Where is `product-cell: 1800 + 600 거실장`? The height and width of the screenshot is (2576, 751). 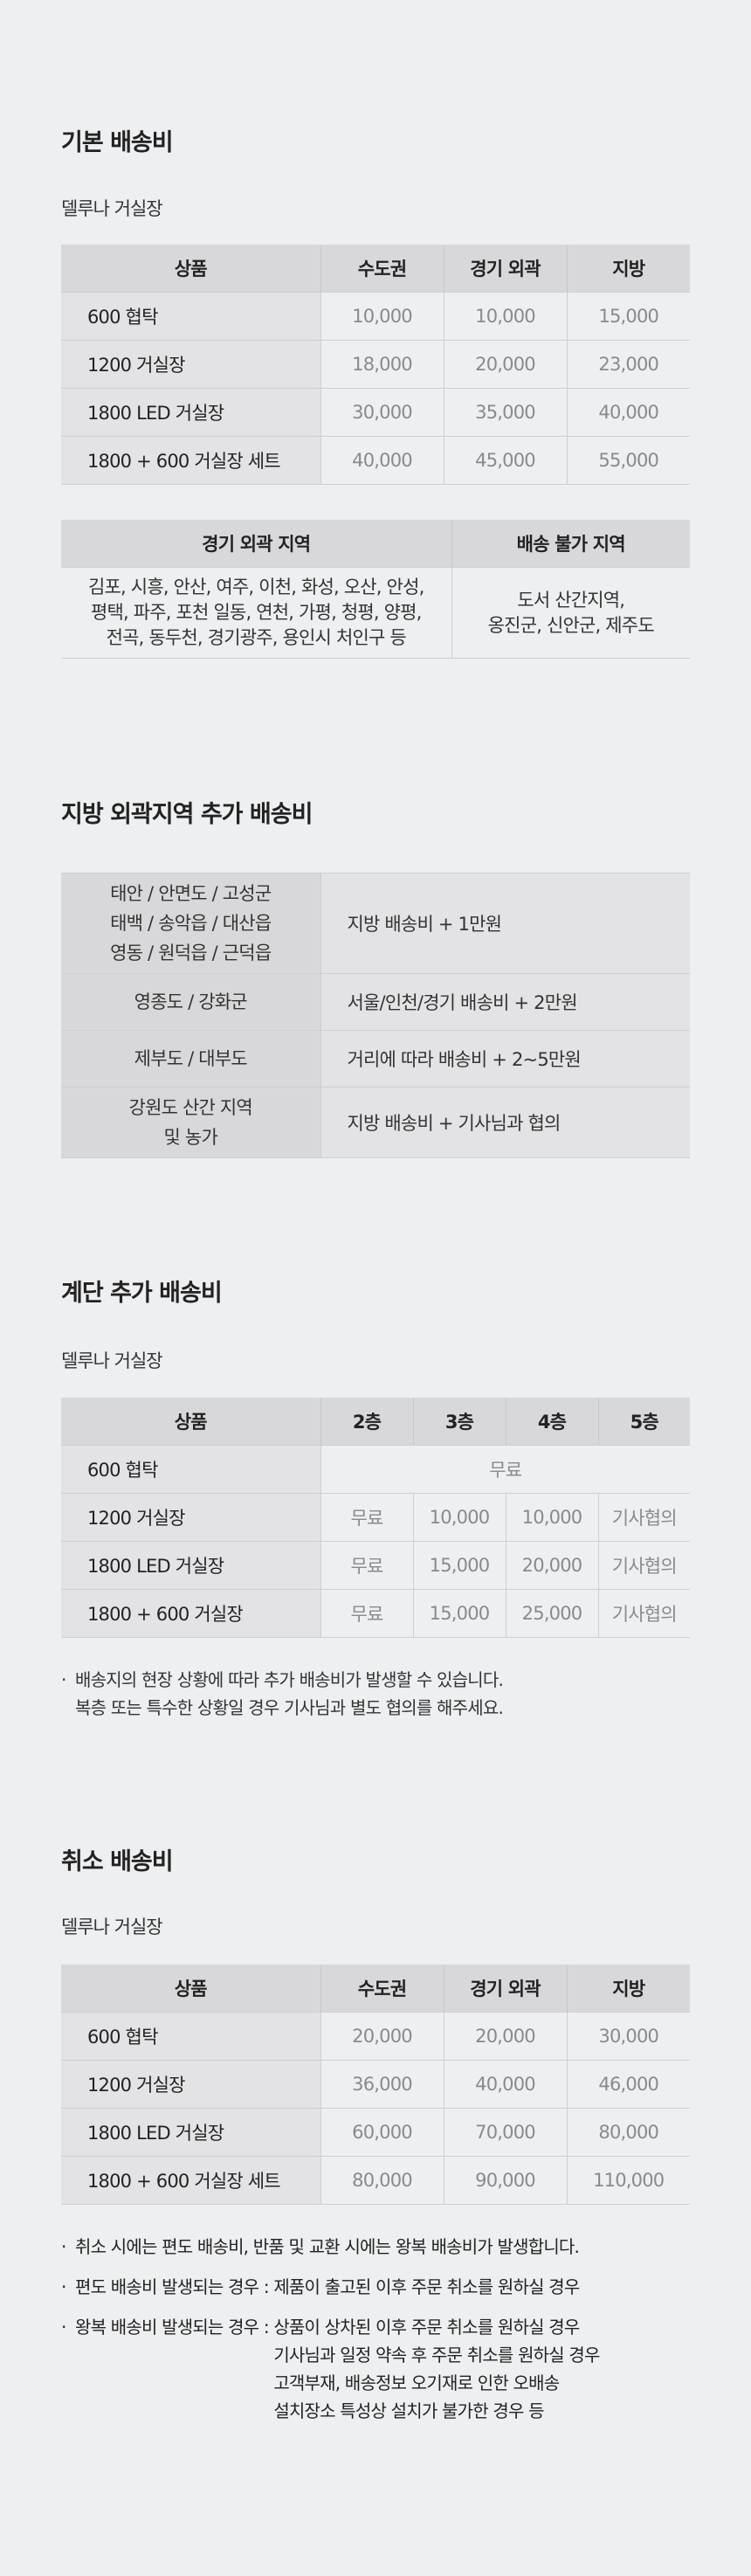 product-cell: 1800 + 600 거실장 is located at coordinates (190, 1613).